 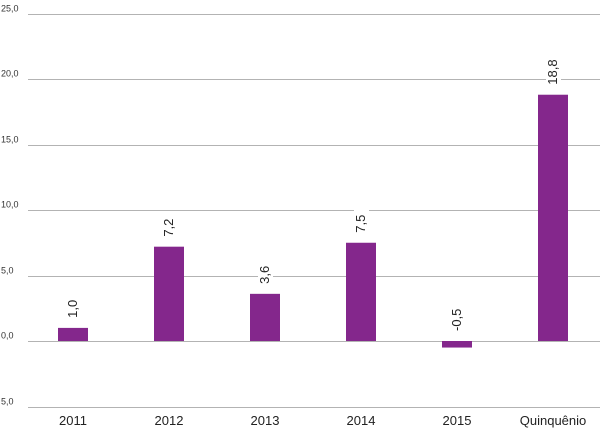 I want to click on data-label-group: -0,5, so click(x=457, y=316).